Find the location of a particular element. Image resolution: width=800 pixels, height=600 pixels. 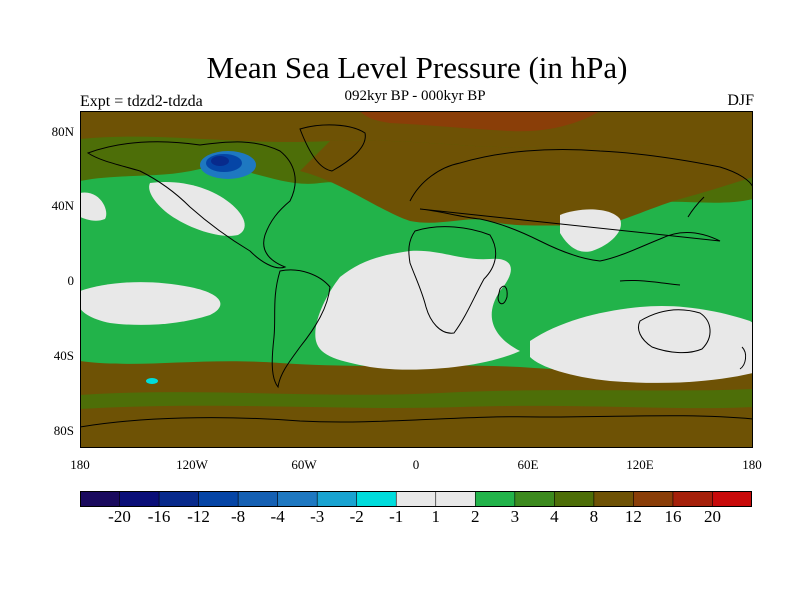

experiment-label: Expt = tdzd2-tdzda is located at coordinates (141, 101).